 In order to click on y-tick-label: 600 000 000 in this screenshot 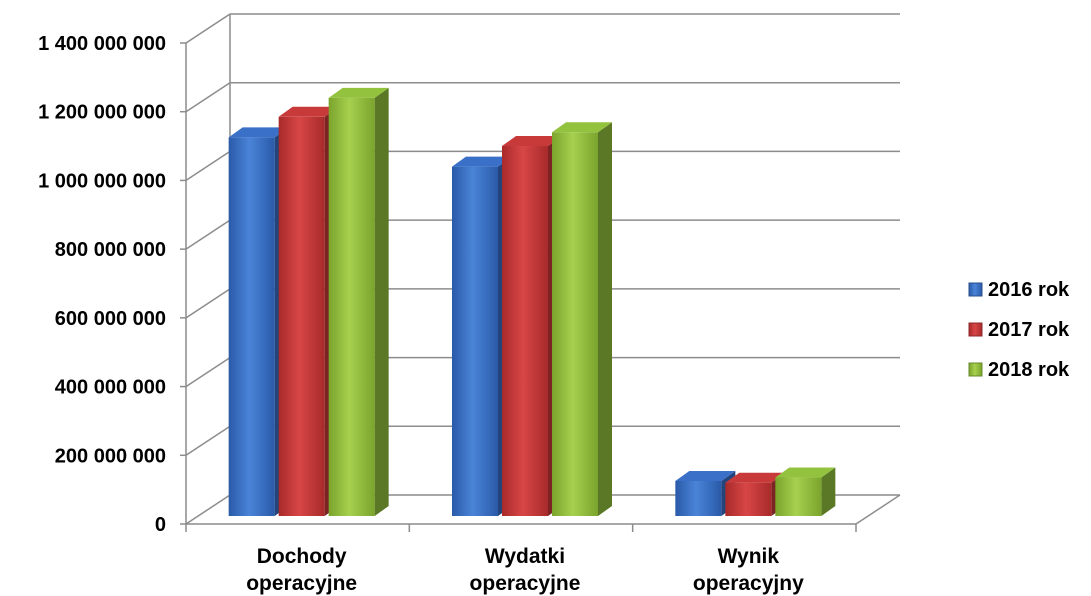, I will do `click(110, 319)`.